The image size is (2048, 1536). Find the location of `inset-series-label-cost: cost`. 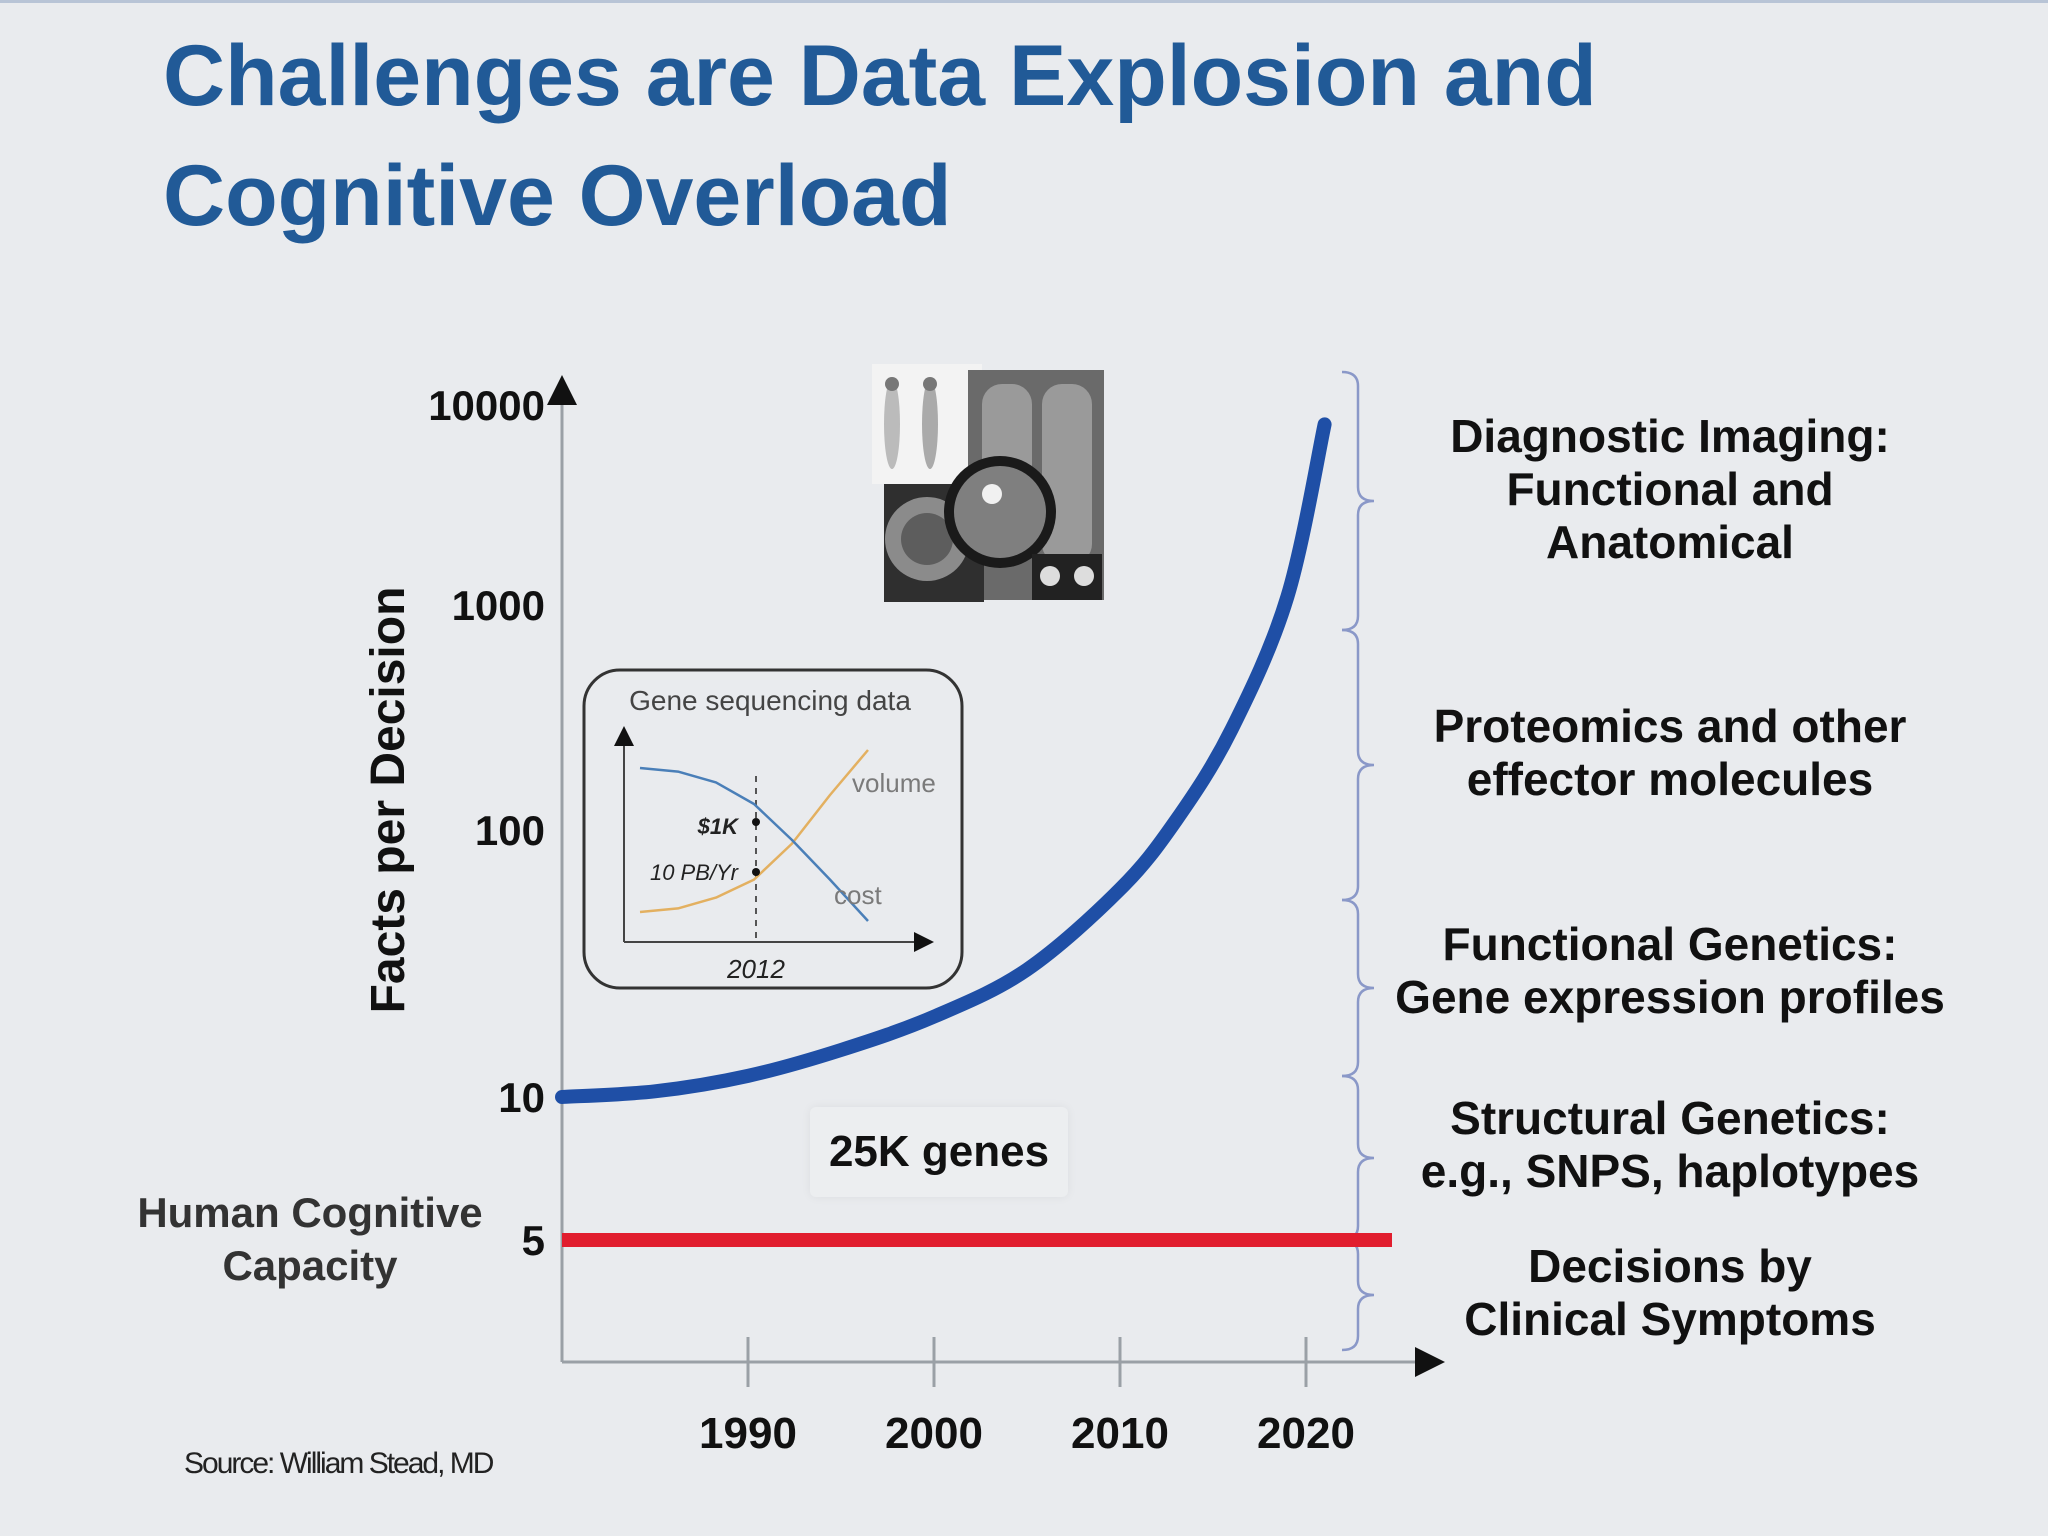

inset-series-label-cost: cost is located at coordinates (858, 895).